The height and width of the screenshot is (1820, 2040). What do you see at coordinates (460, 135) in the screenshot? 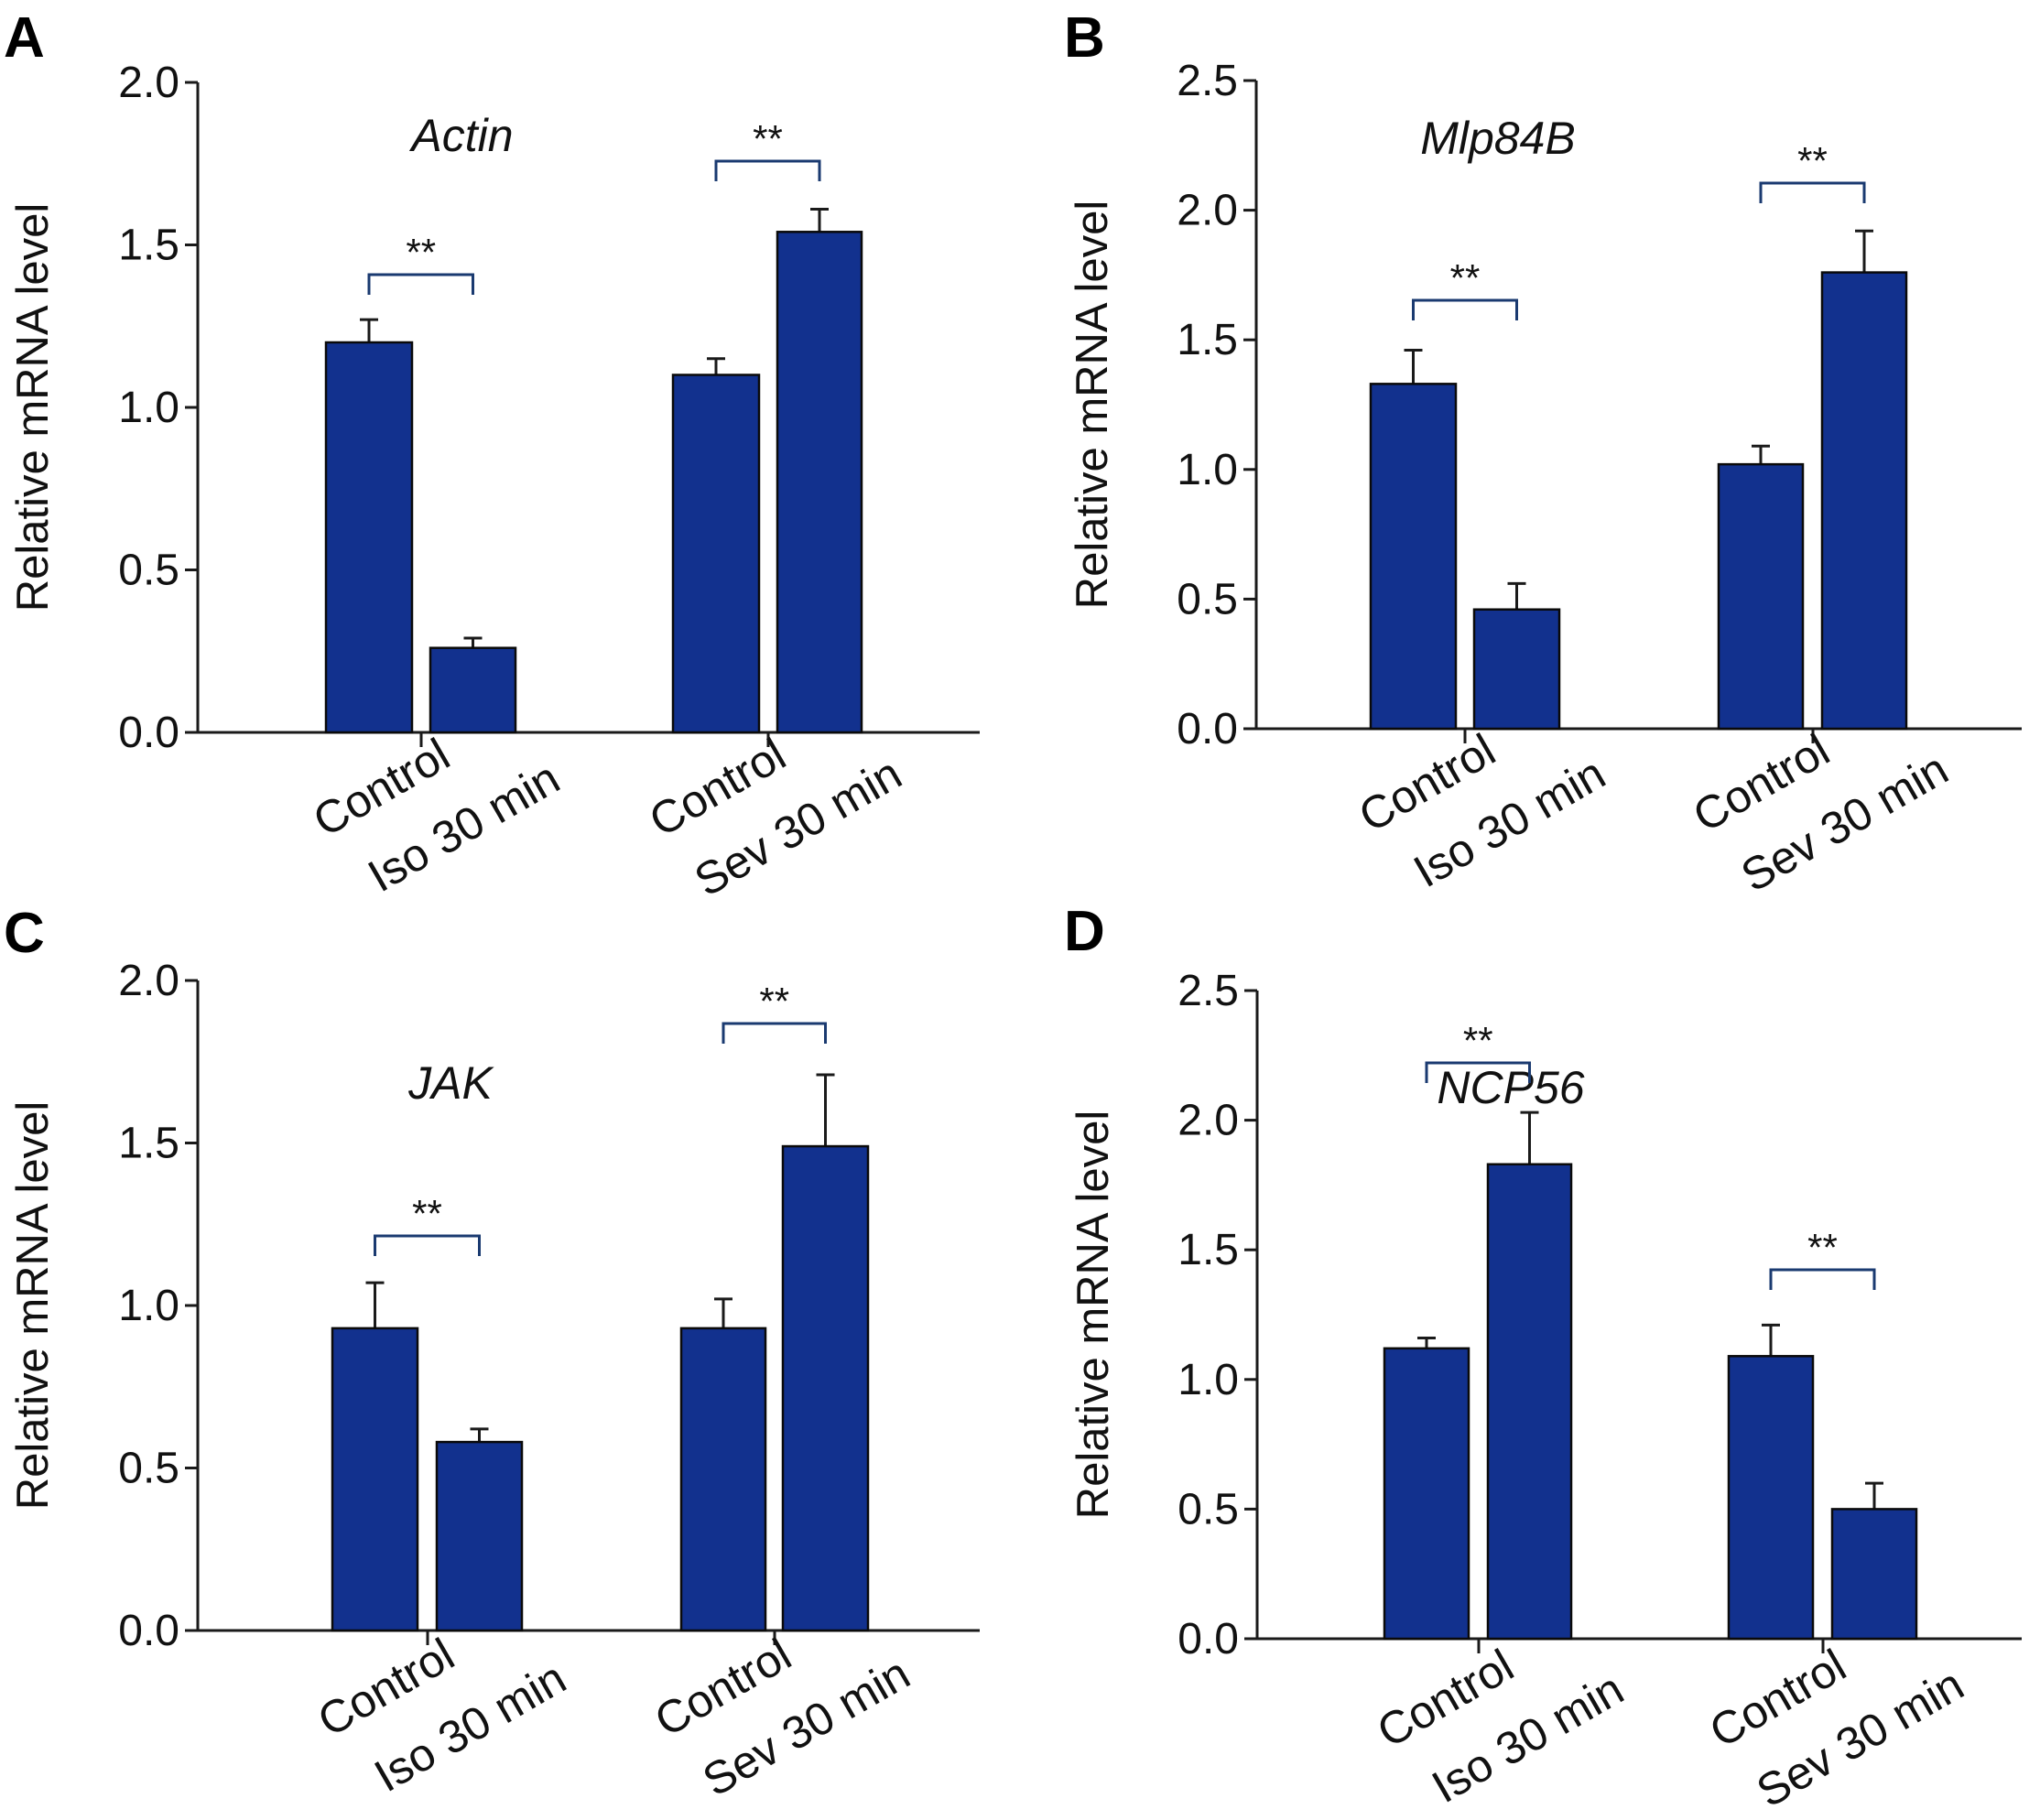
I see `gene-title: Actin` at bounding box center [460, 135].